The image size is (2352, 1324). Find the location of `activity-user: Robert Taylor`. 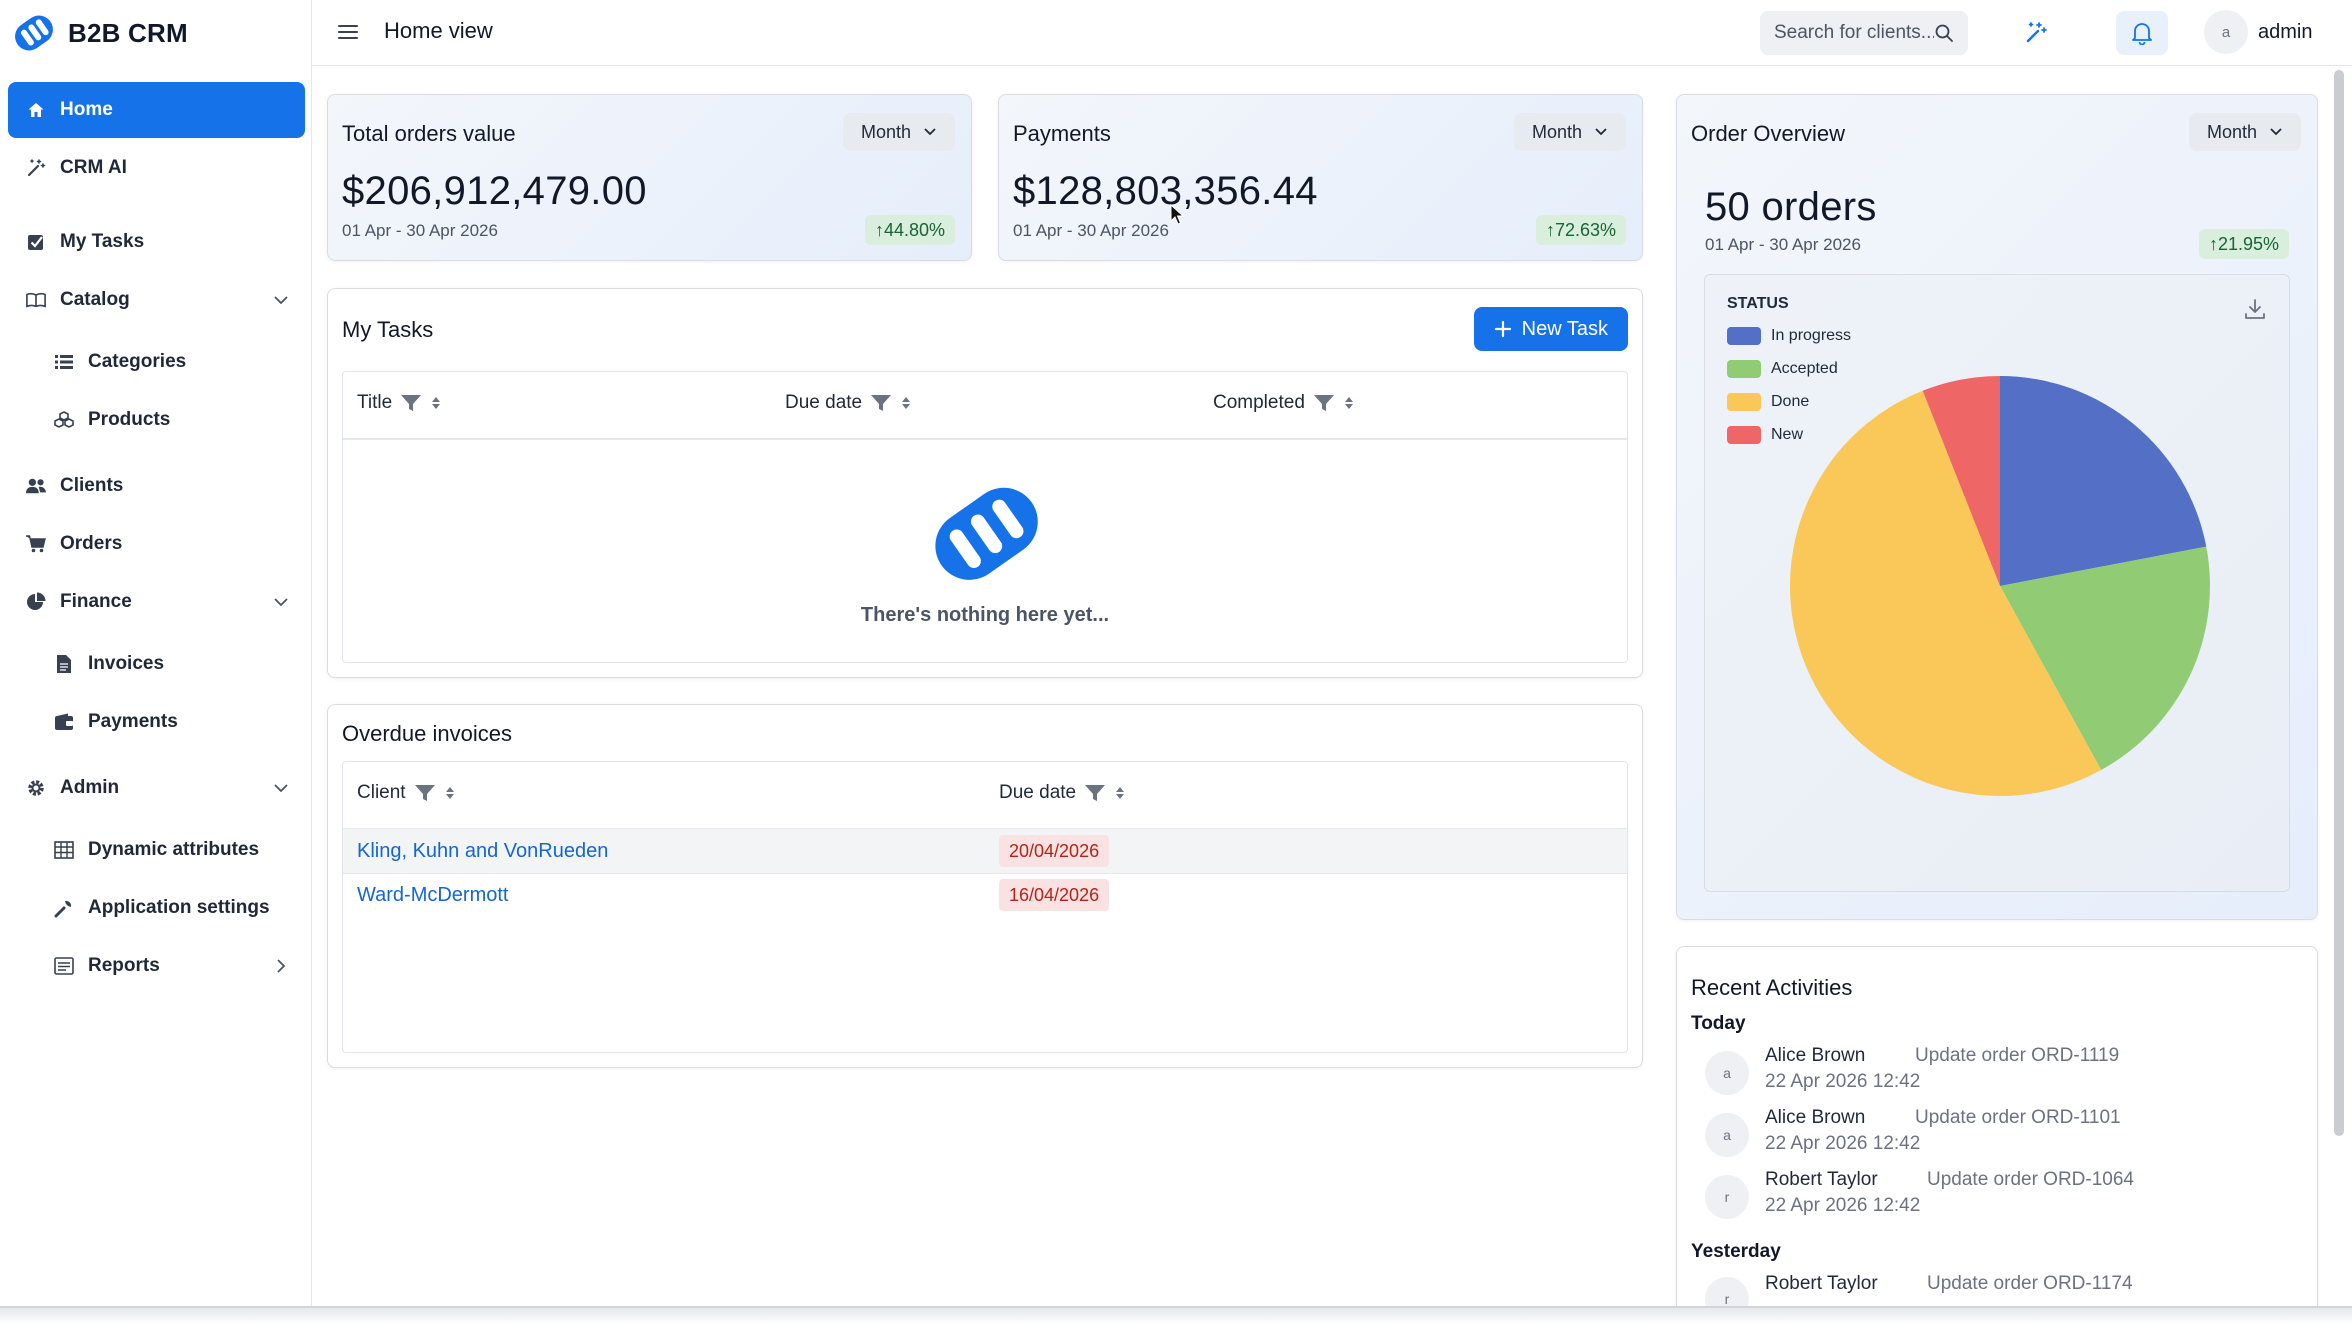

activity-user: Robert Taylor is located at coordinates (1821, 1179).